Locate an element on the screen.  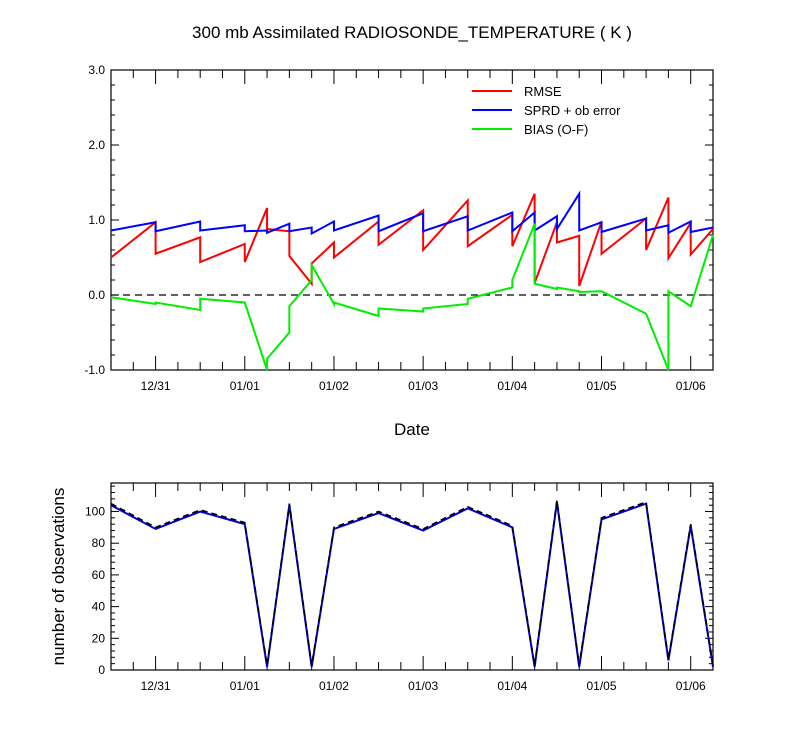
series-line-bias-o-f is located at coordinates (412, 297).